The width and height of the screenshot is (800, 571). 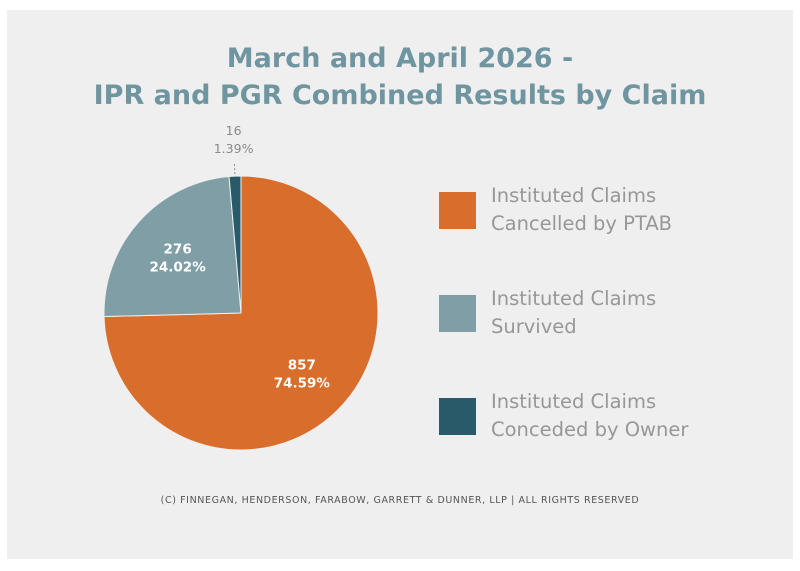 What do you see at coordinates (631, 416) in the screenshot?
I see `legend-label-conceded: Instituted Claims Conceded by Owner` at bounding box center [631, 416].